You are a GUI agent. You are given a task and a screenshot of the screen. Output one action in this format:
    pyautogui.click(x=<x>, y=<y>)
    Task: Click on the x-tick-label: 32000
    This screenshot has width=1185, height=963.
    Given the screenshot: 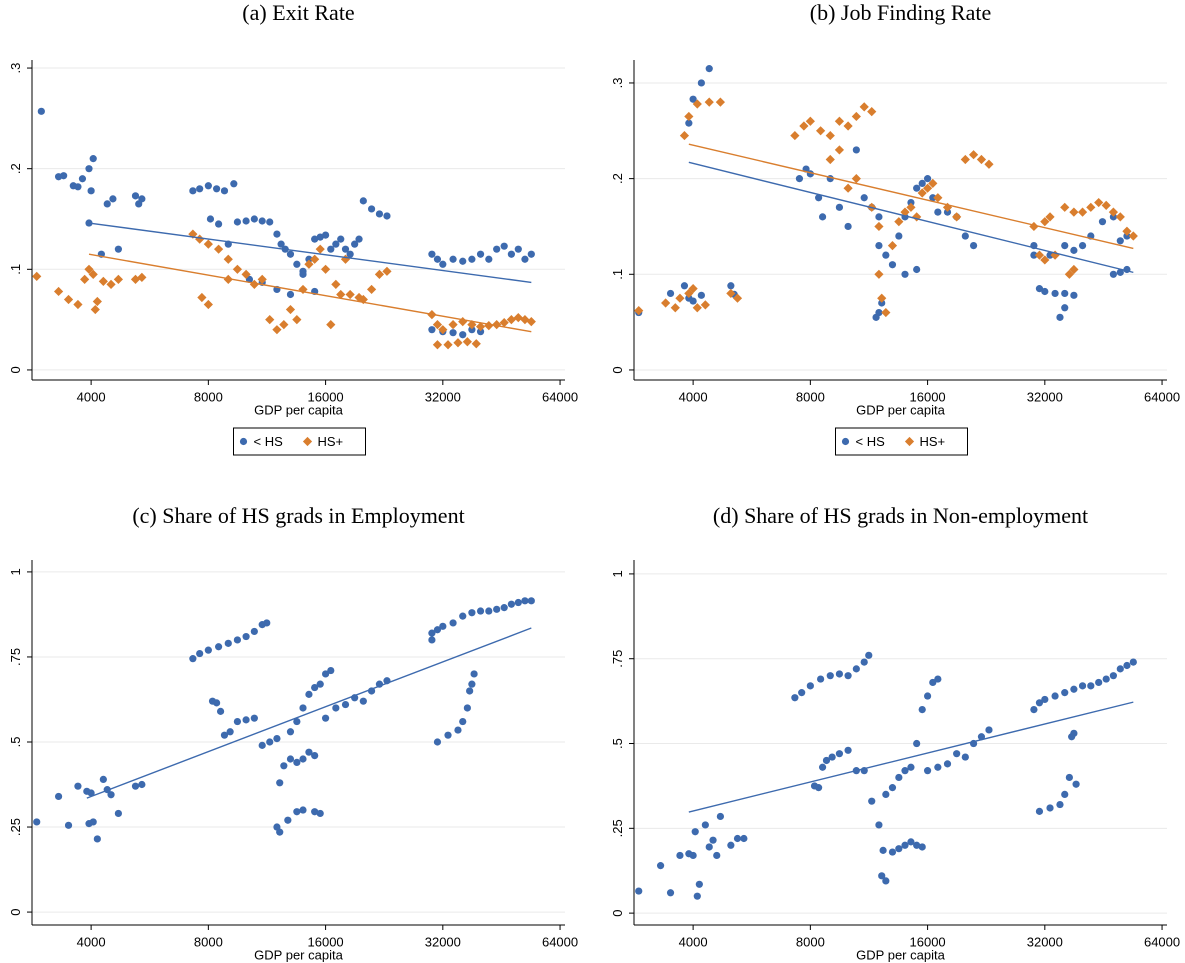 What is the action you would take?
    pyautogui.click(x=443, y=396)
    